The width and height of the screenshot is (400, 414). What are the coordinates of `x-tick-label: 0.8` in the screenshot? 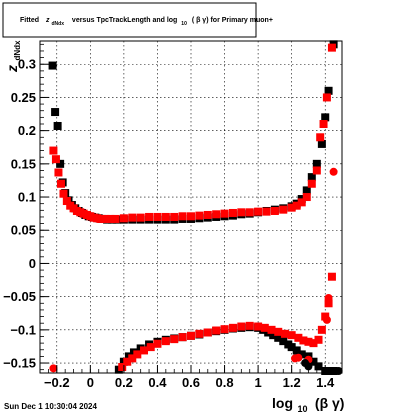 It's located at (225, 382).